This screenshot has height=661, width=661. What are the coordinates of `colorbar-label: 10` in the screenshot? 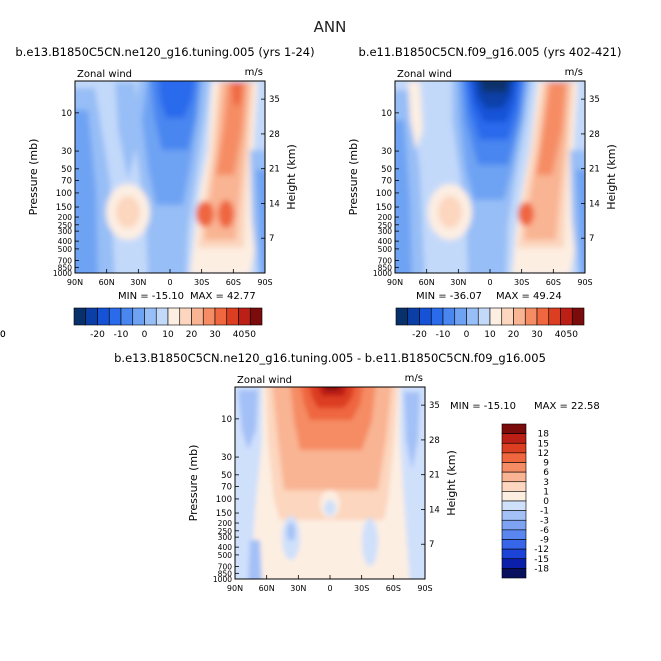 It's located at (168, 335).